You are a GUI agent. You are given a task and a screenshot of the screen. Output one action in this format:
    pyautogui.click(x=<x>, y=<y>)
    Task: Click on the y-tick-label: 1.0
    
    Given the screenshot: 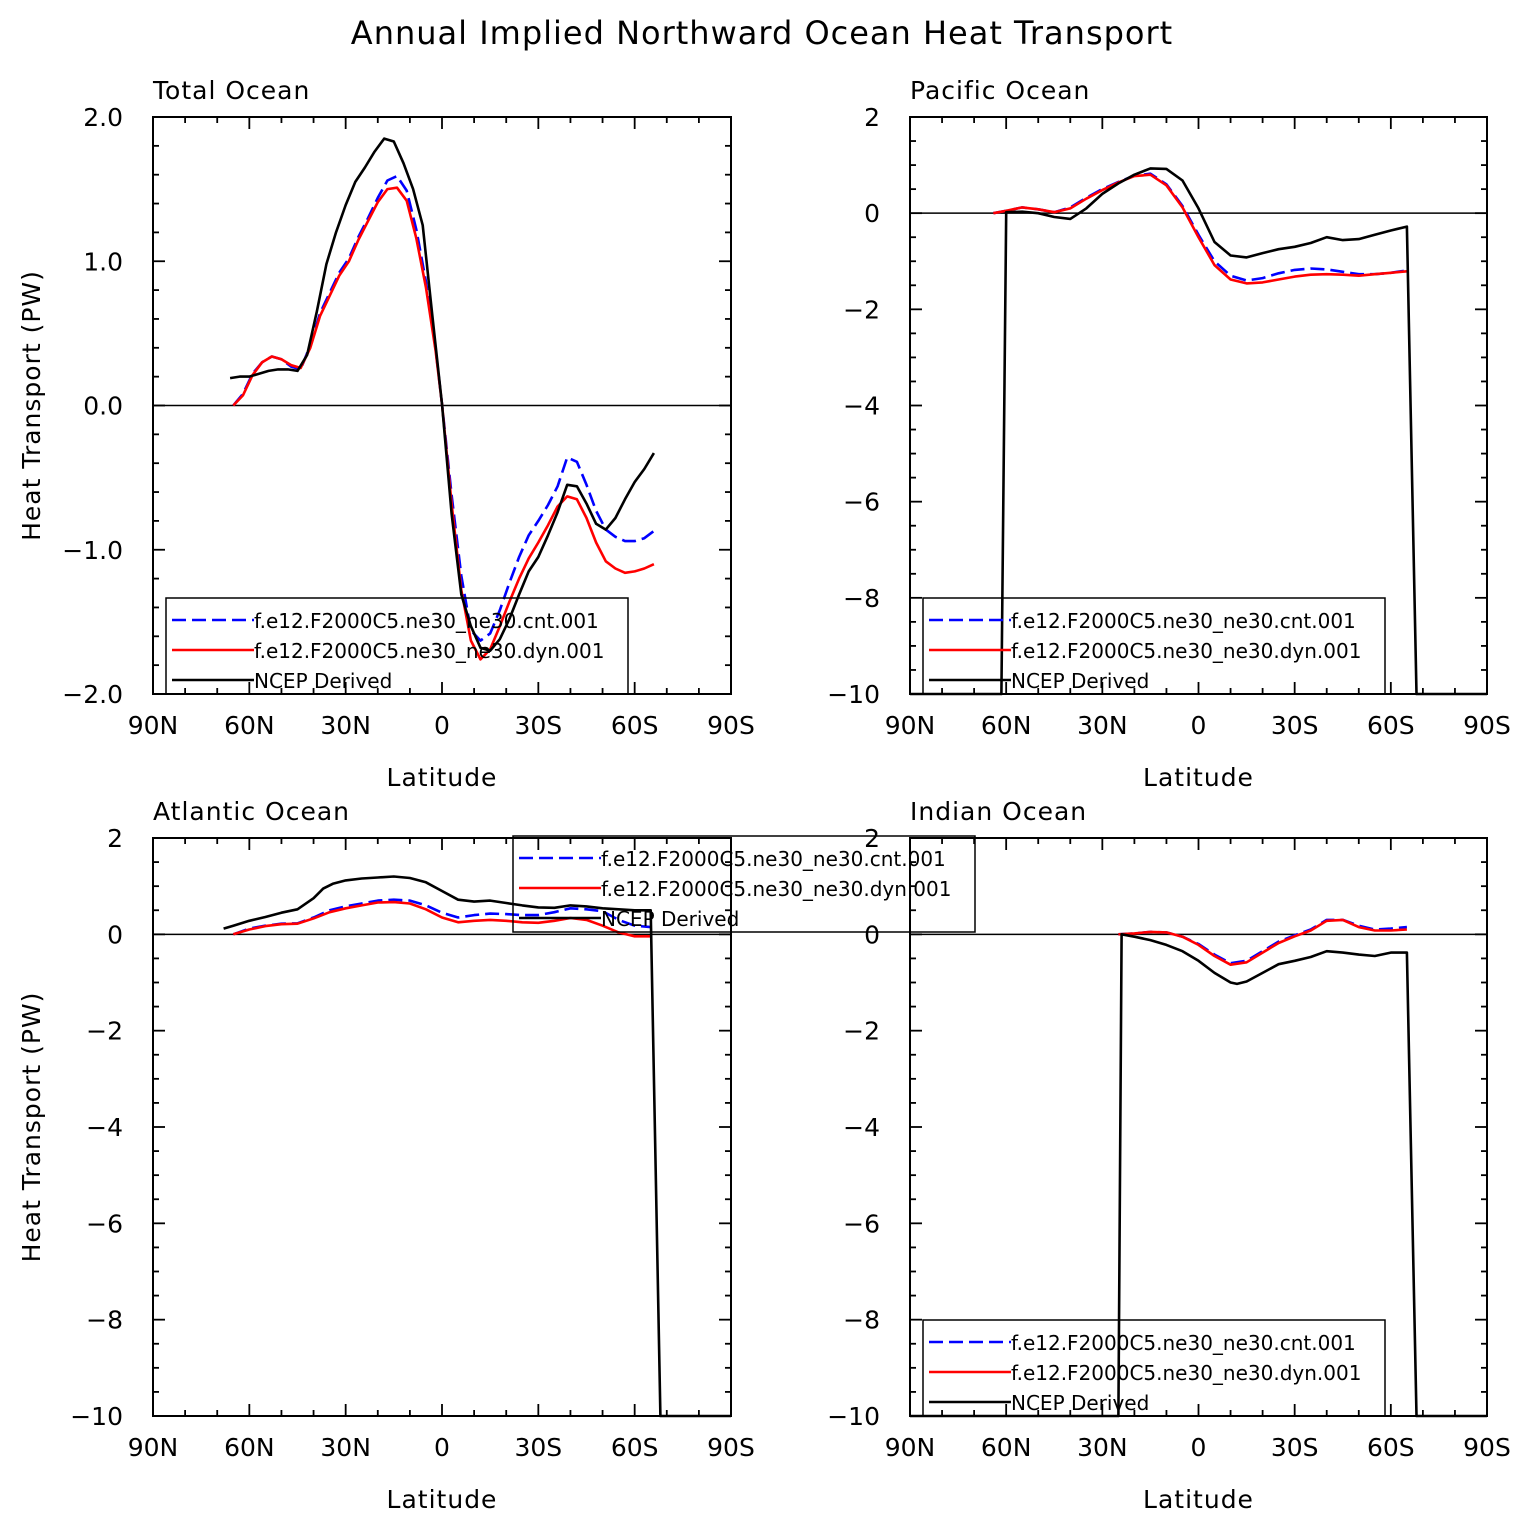 What is the action you would take?
    pyautogui.click(x=103, y=261)
    